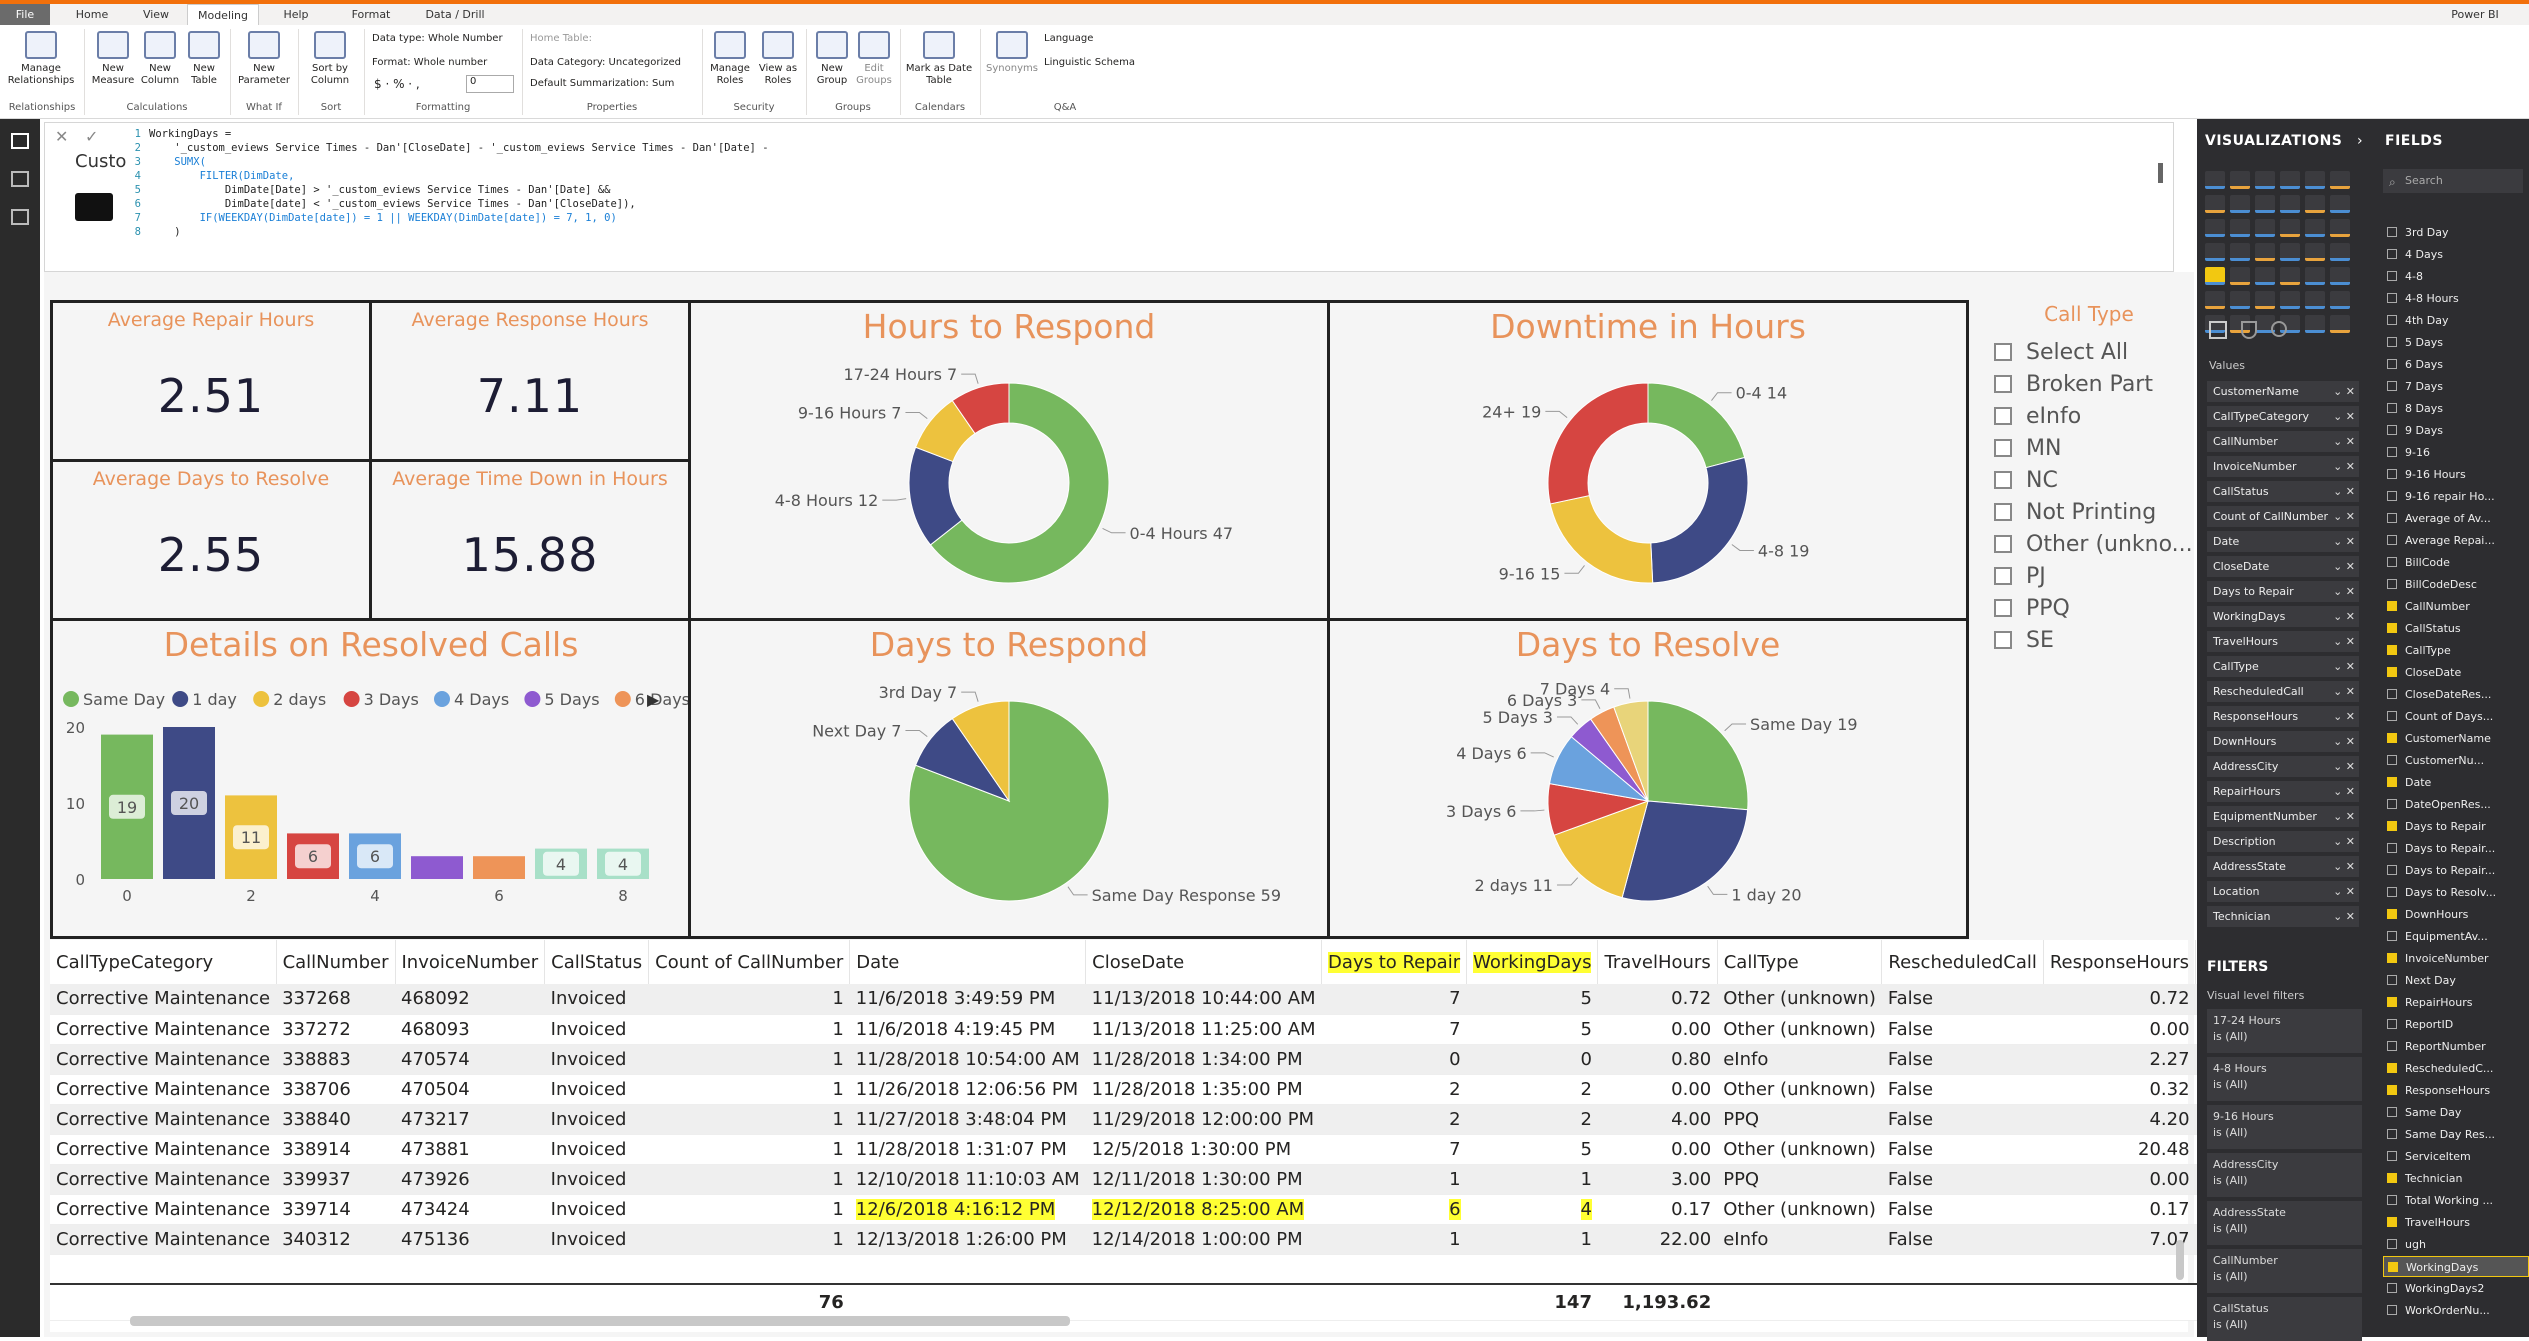  Describe the element at coordinates (2284, 1271) in the screenshot. I see `filter-card: CallNumber is (All)` at that location.